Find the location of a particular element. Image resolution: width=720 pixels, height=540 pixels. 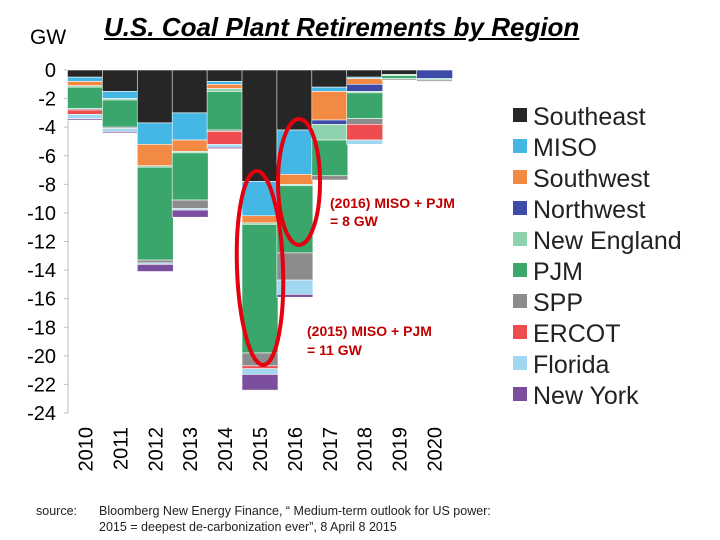

bar-segment-2013-southeast is located at coordinates (190, 91).